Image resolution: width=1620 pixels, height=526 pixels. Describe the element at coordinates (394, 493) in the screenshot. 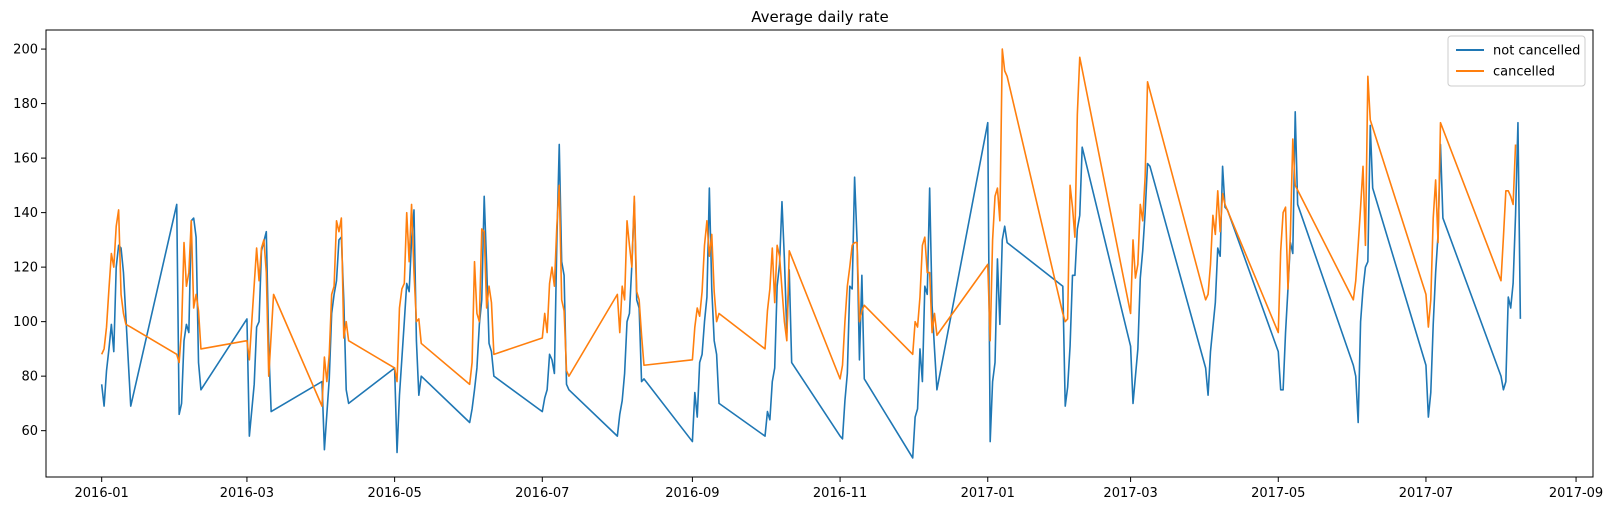

I see `x-tick-label: 2016-05` at that location.